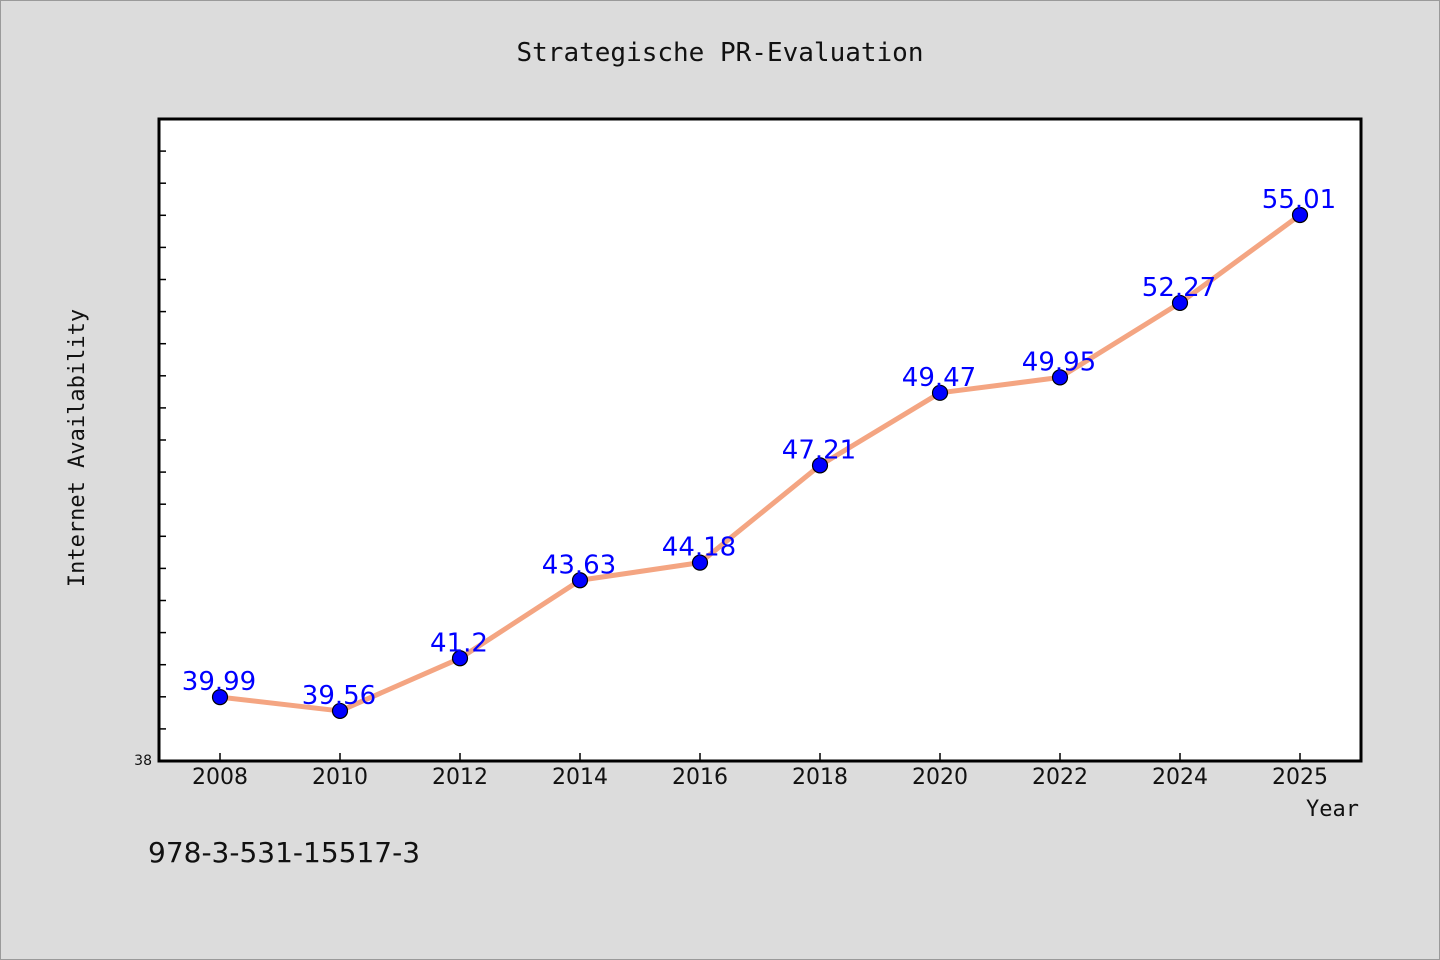 This screenshot has height=960, width=1440. Describe the element at coordinates (1059, 362) in the screenshot. I see `data-label: 49.95` at that location.